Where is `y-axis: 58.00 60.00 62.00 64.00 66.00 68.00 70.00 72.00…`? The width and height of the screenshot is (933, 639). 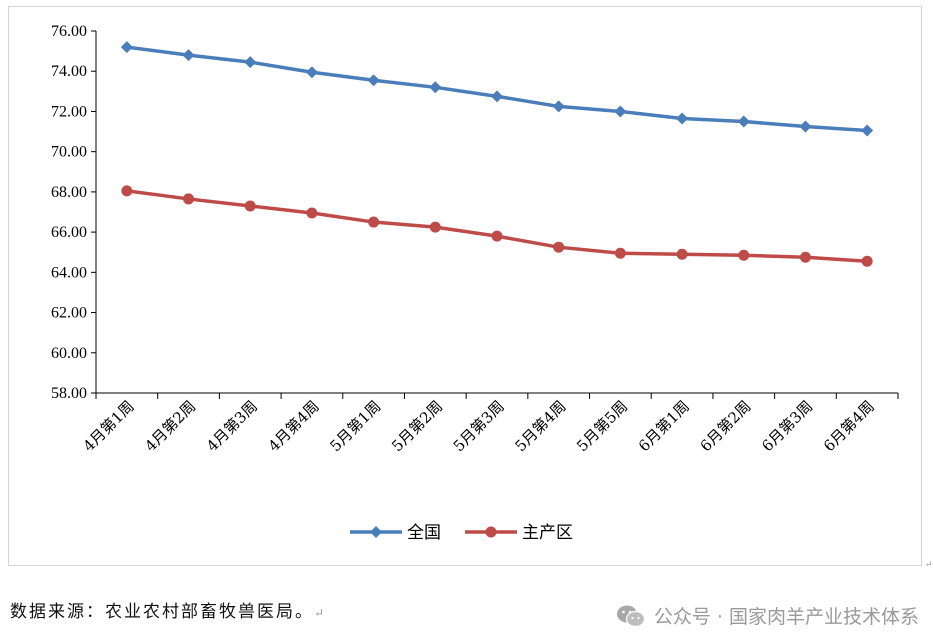 y-axis: 58.00 60.00 62.00 64.00 66.00 68.00 70.00 72.00… is located at coordinates (74, 212).